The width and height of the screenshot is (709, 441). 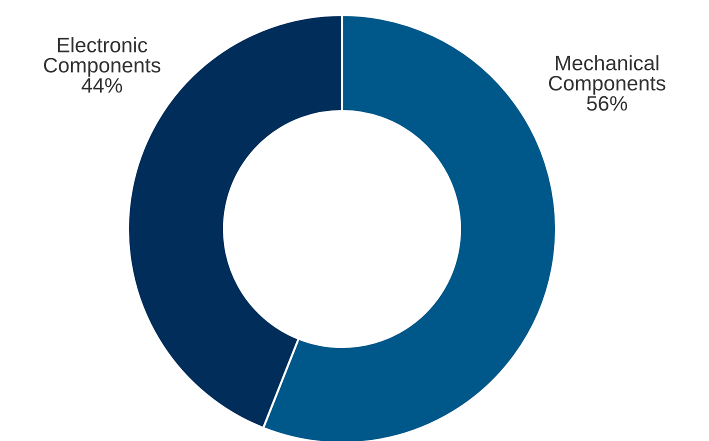 What do you see at coordinates (607, 75) in the screenshot?
I see `slice-label: Mechanical Components` at bounding box center [607, 75].